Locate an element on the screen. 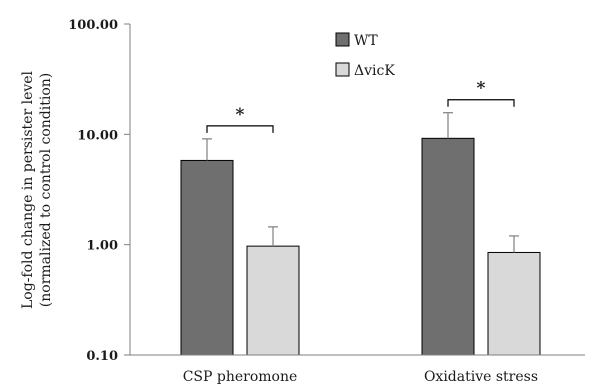 The image size is (590, 385). y-axis-label-line: (normalized to control condition) is located at coordinates (46, 190).